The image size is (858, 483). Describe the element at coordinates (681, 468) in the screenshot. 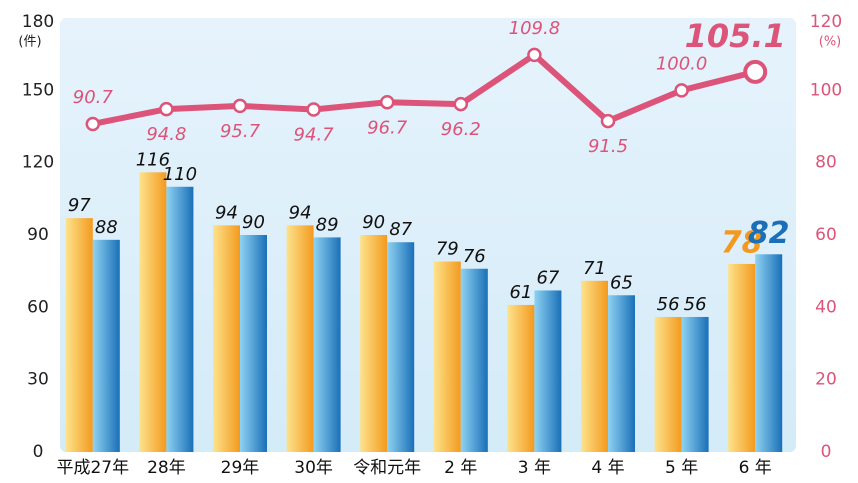

I see `x-tick-label: 5 年` at that location.